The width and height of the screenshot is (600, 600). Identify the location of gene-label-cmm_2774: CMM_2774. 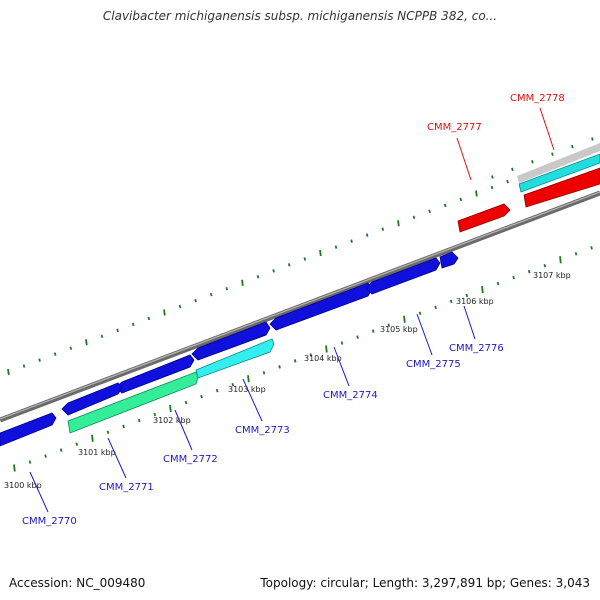
(350, 395).